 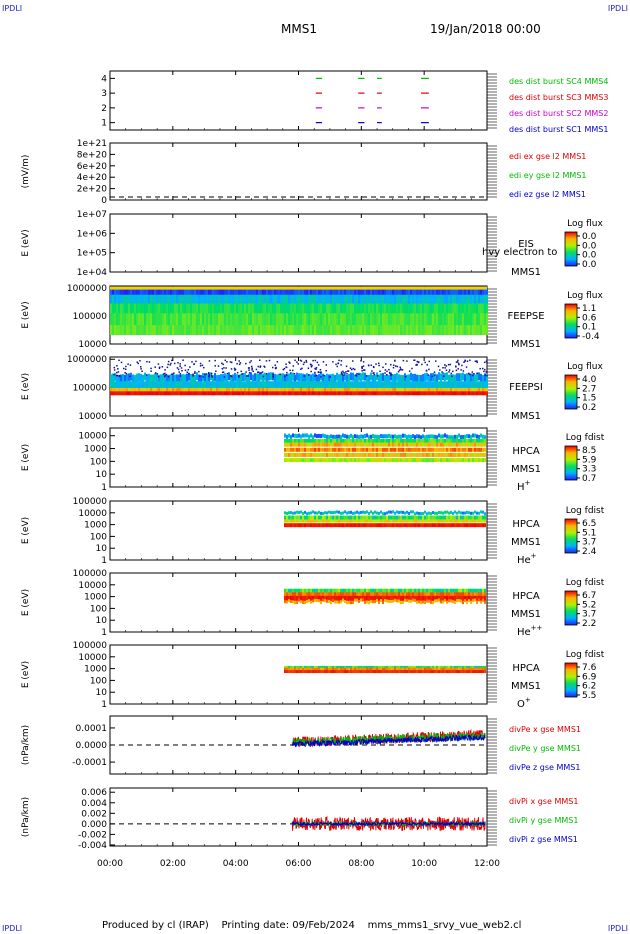 I want to click on y-tick-label: 1, so click(x=104, y=124).